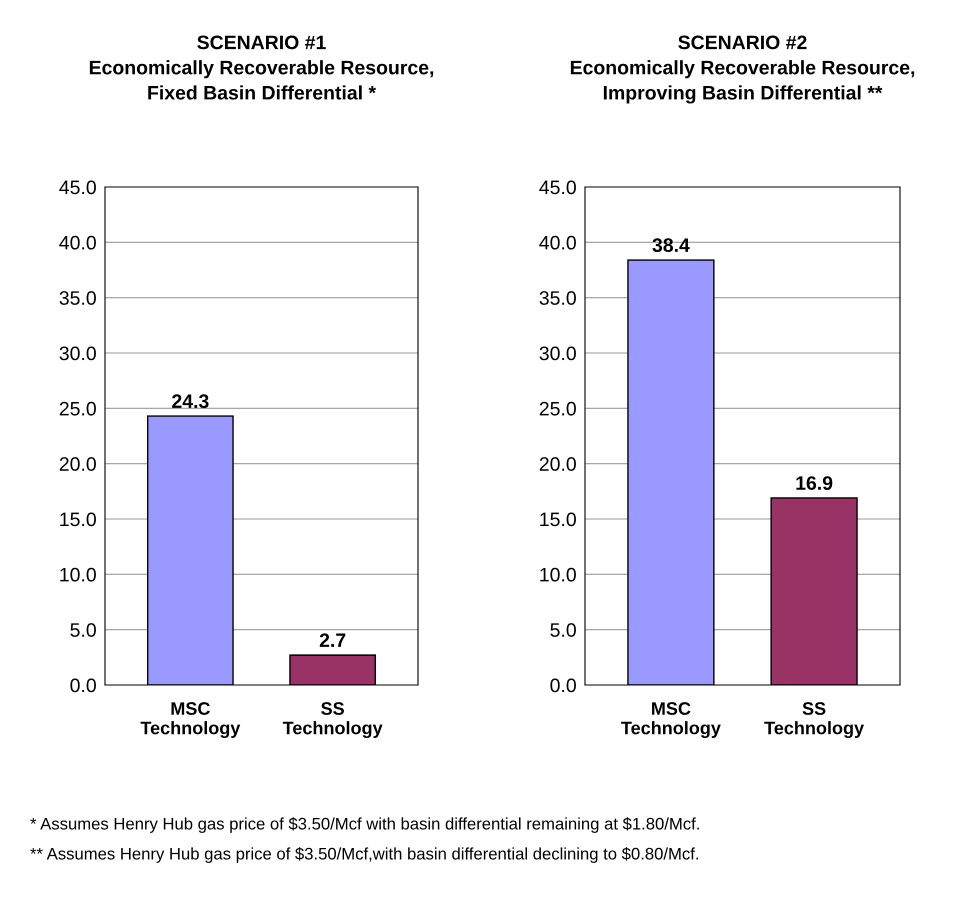 This screenshot has width=963, height=898. What do you see at coordinates (742, 70) in the screenshot?
I see `chart-title: SCENARIO #2 Economically Recoverable Resource, Improving Basin Differential **` at bounding box center [742, 70].